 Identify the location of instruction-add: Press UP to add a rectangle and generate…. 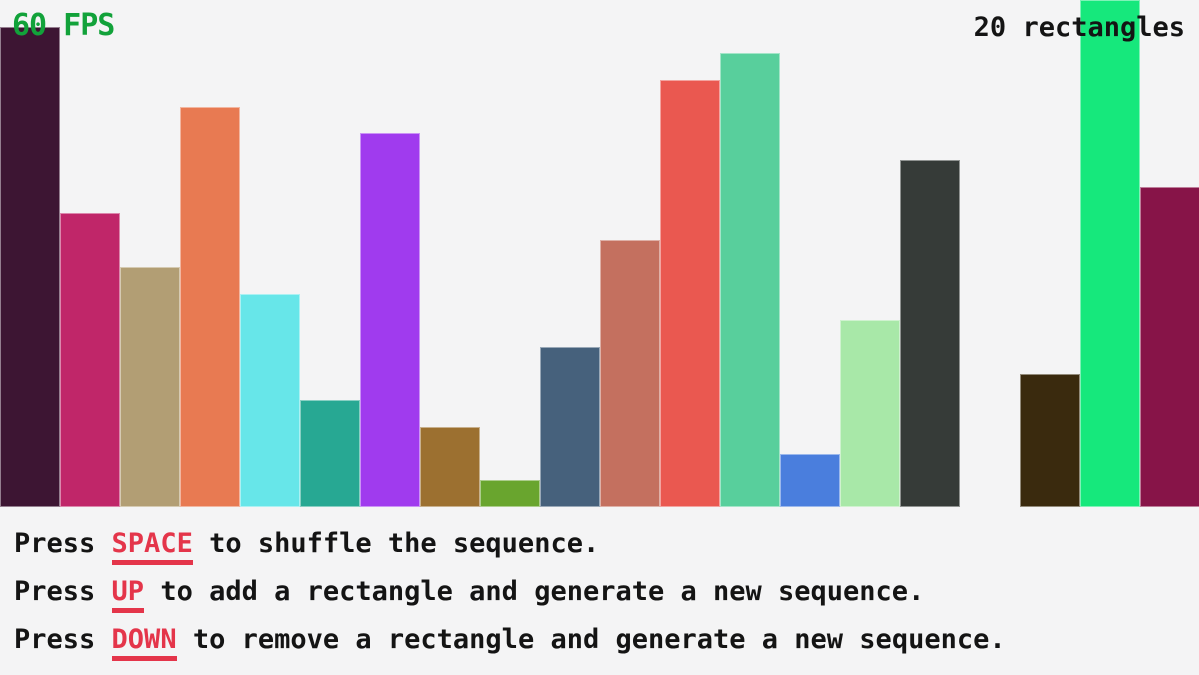
(510, 592).